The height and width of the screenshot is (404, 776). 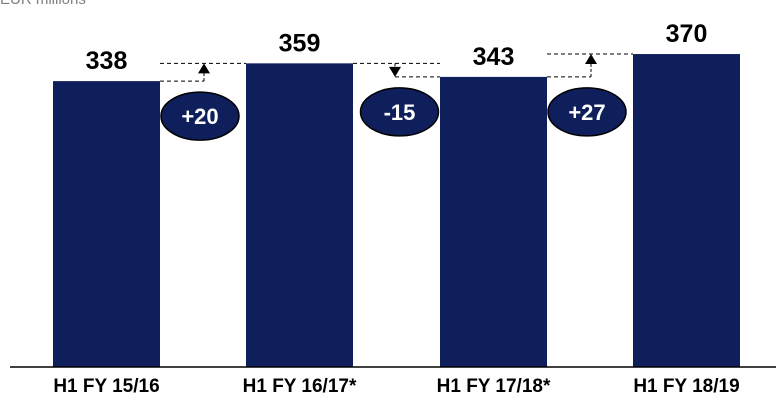 I want to click on delta-label-3: +27, so click(x=586, y=112).